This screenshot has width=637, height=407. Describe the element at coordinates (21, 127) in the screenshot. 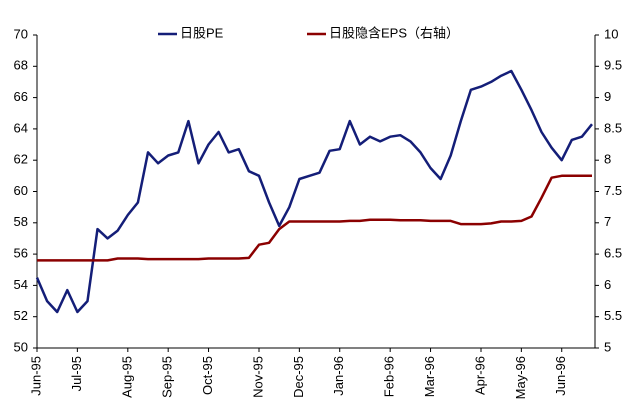

I see `y-tick-label: 64` at that location.